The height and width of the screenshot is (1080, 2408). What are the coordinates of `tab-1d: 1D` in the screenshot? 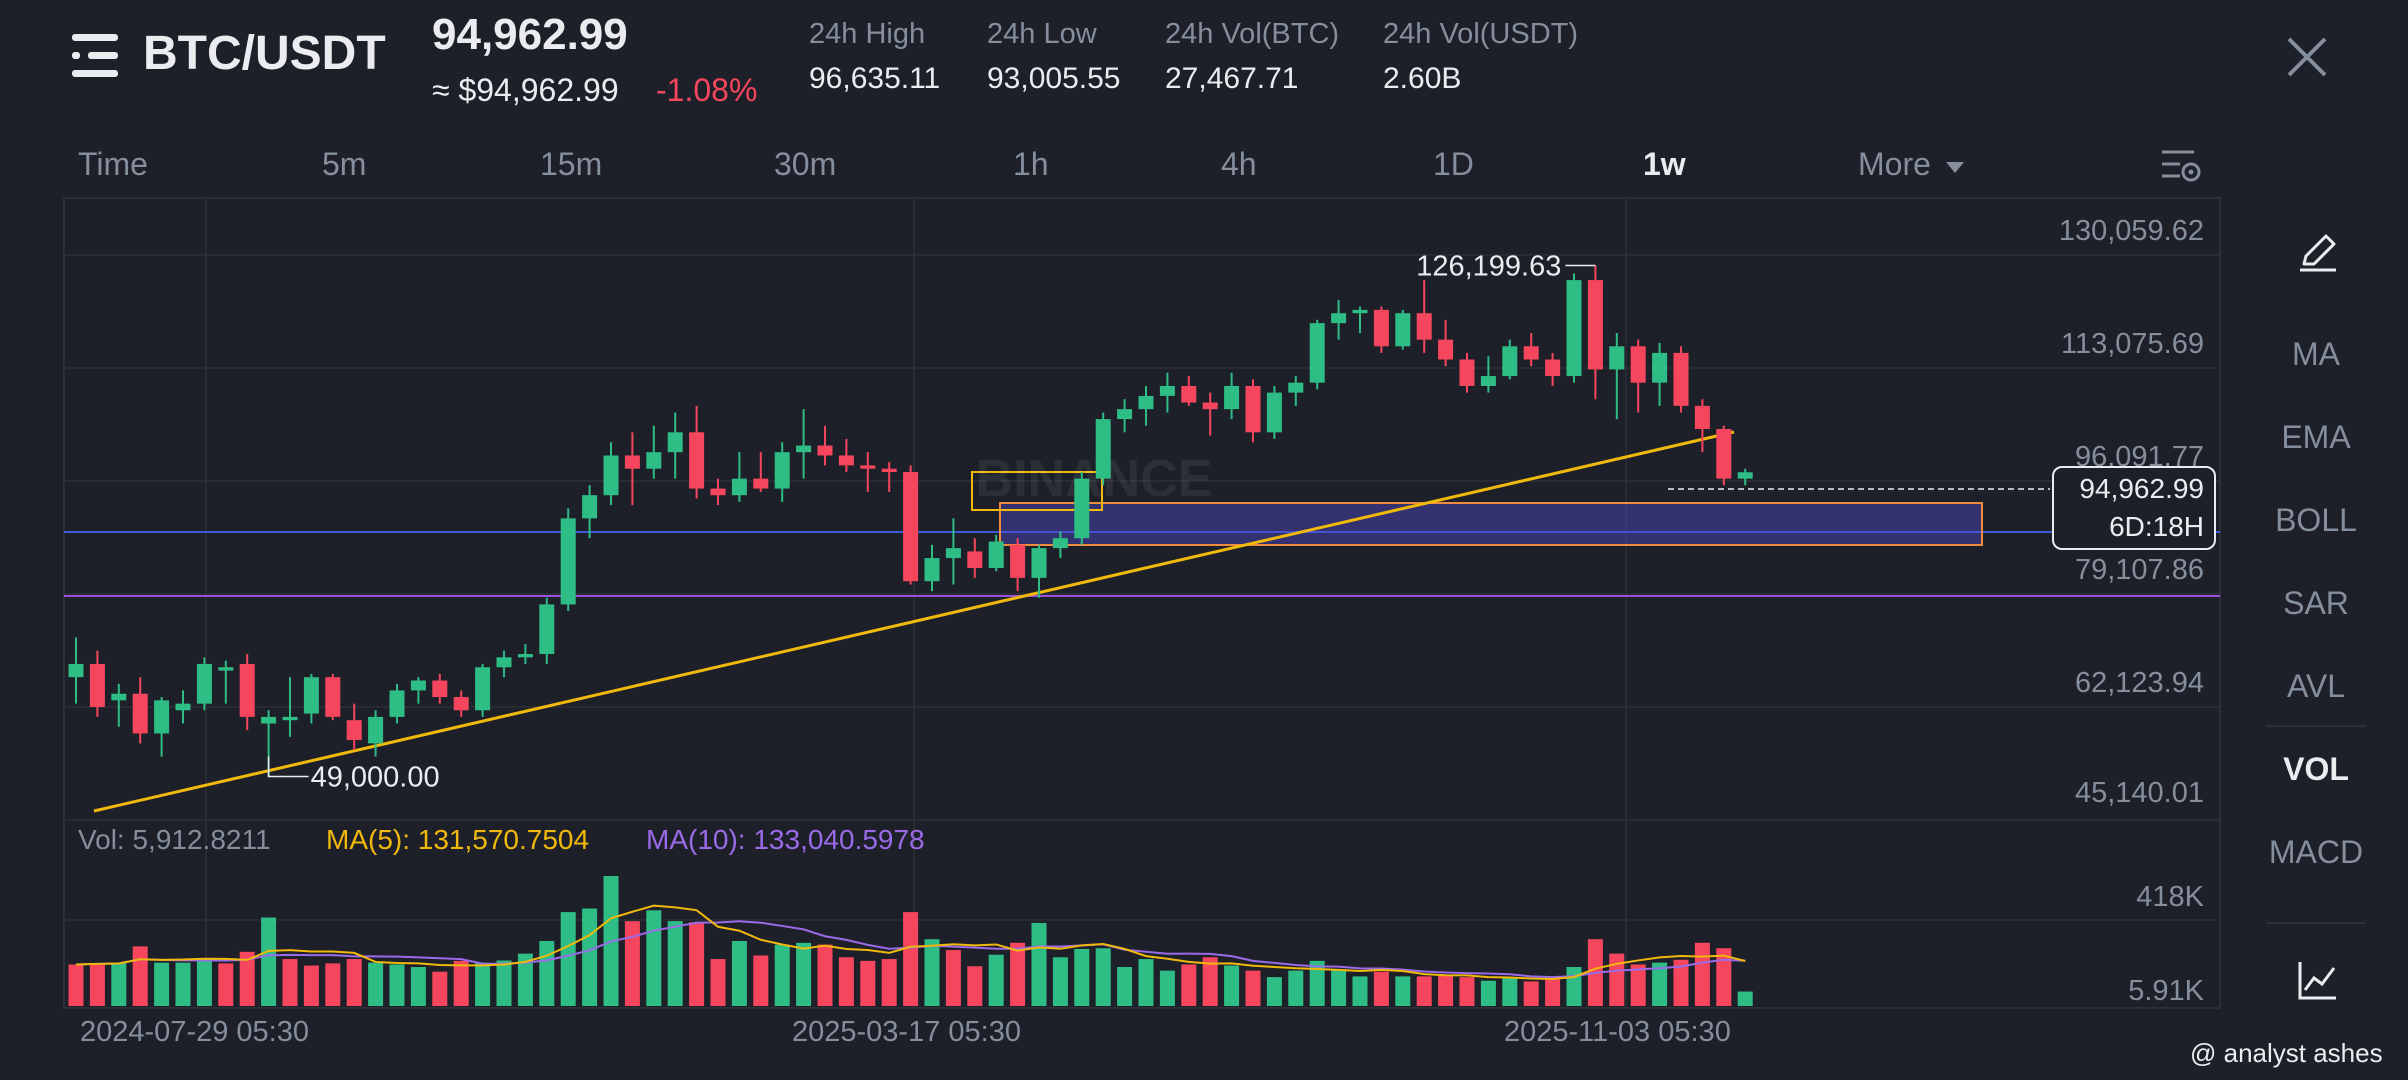 It's located at (1453, 164).